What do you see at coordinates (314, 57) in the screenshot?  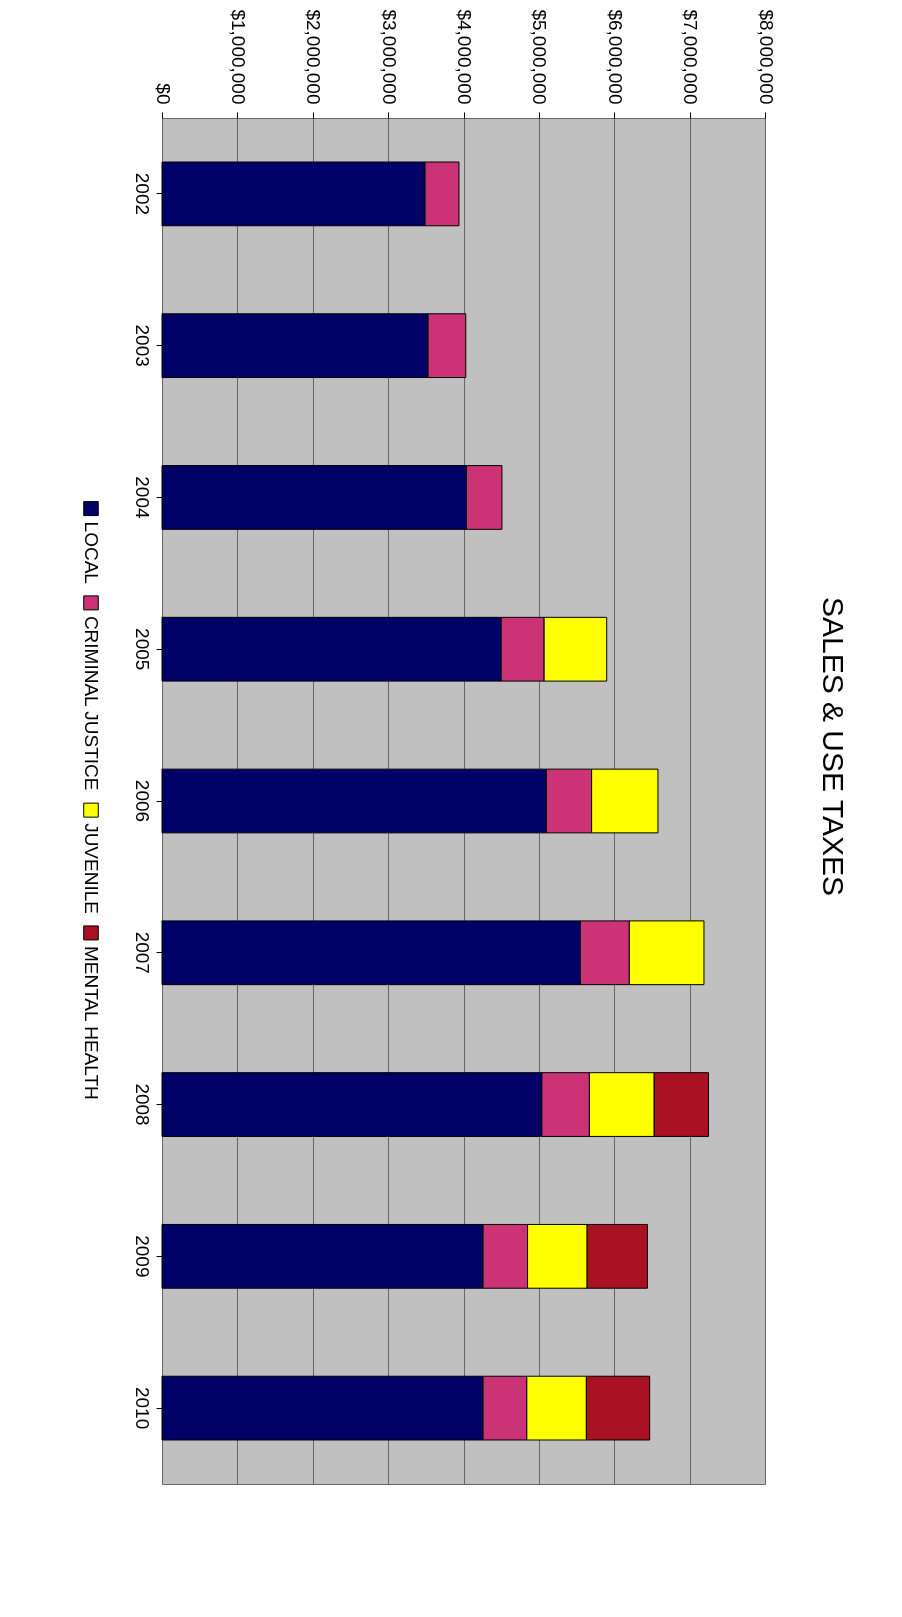 I see `x-tick-label: $2,000,000` at bounding box center [314, 57].